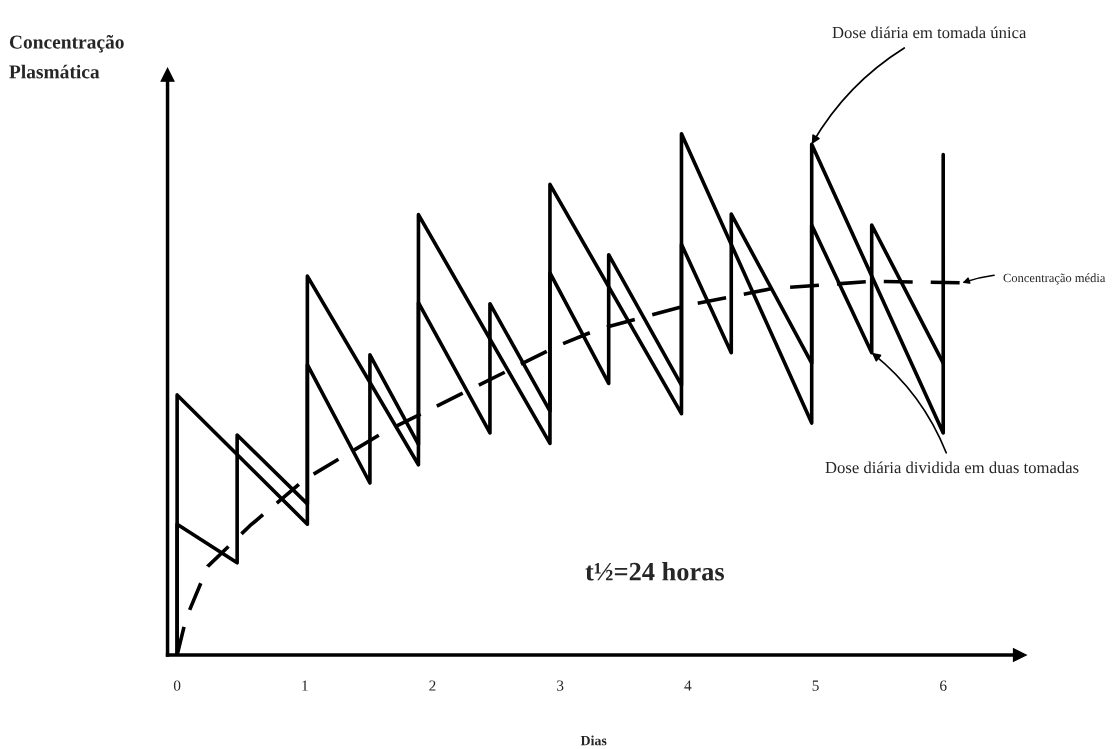 The height and width of the screenshot is (749, 1117). Describe the element at coordinates (432, 685) in the screenshot. I see `x-tick-label: 2` at that location.